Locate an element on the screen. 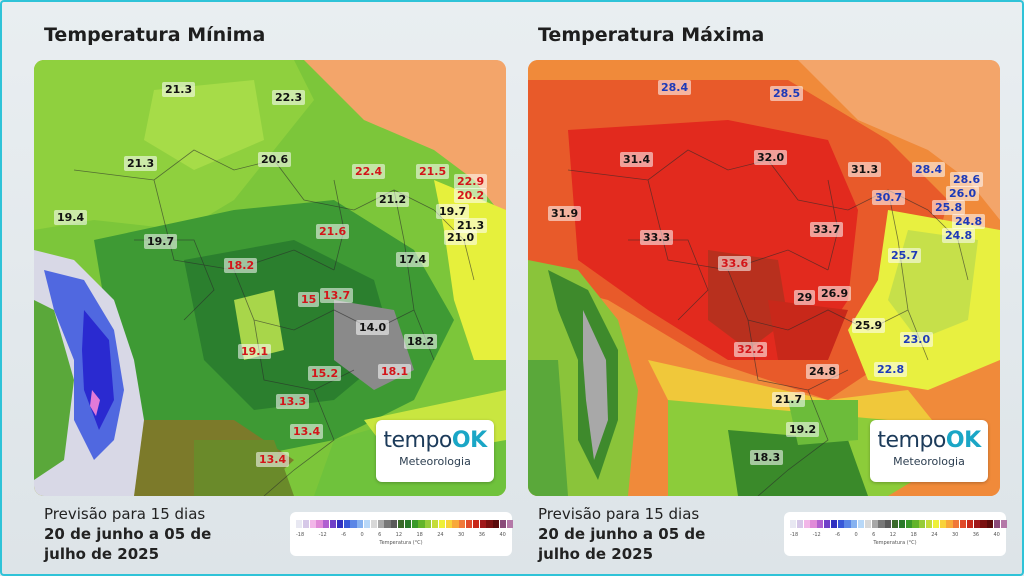  temperature-value-label: 31.9 is located at coordinates (565, 213).